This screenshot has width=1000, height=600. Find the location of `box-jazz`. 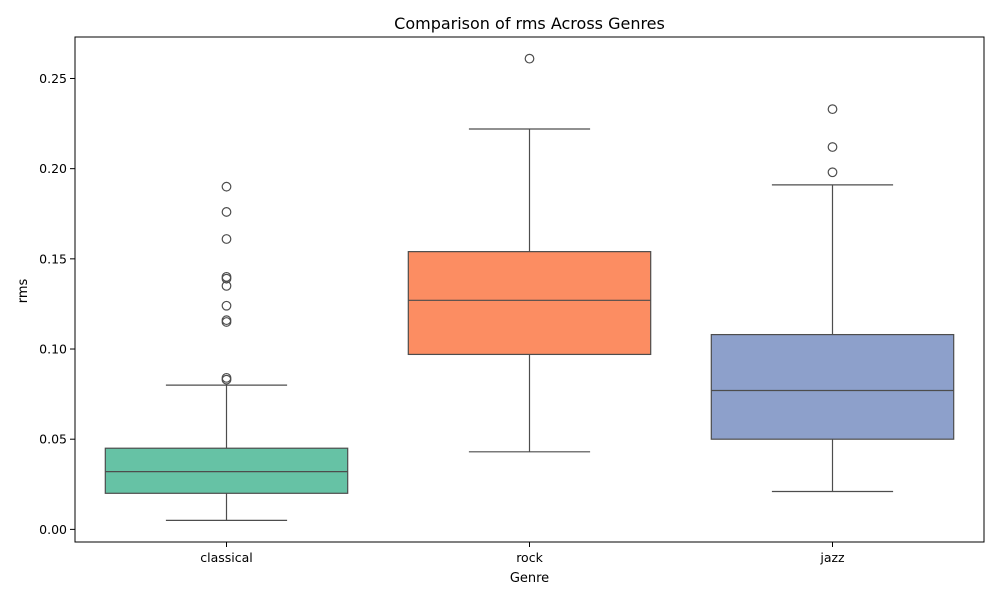

box-jazz is located at coordinates (832, 386).